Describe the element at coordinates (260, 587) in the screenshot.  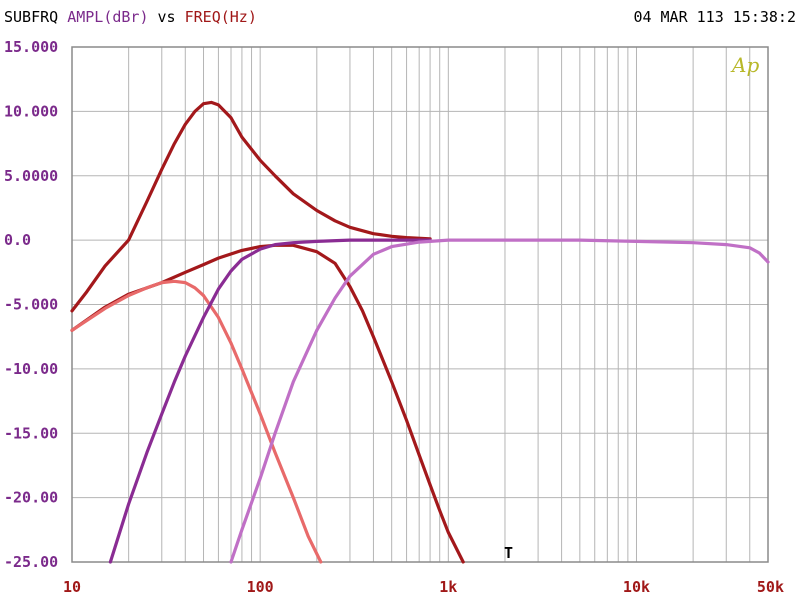
I see `x-tick-label: 100` at that location.